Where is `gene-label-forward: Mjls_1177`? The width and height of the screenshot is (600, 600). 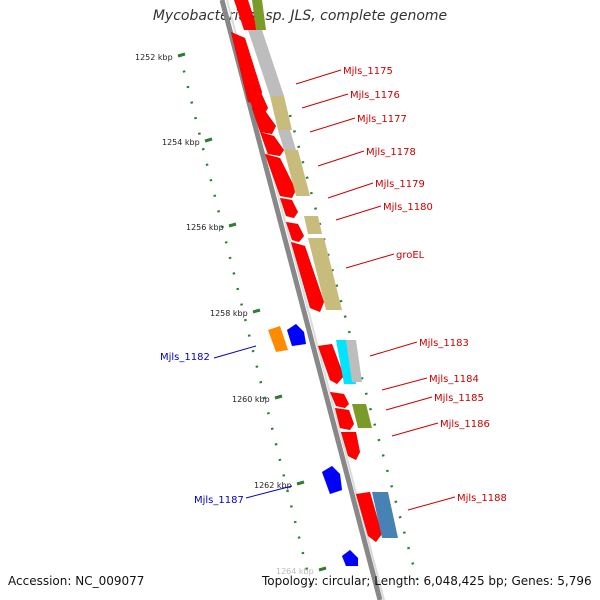 gene-label-forward: Mjls_1177 is located at coordinates (382, 119).